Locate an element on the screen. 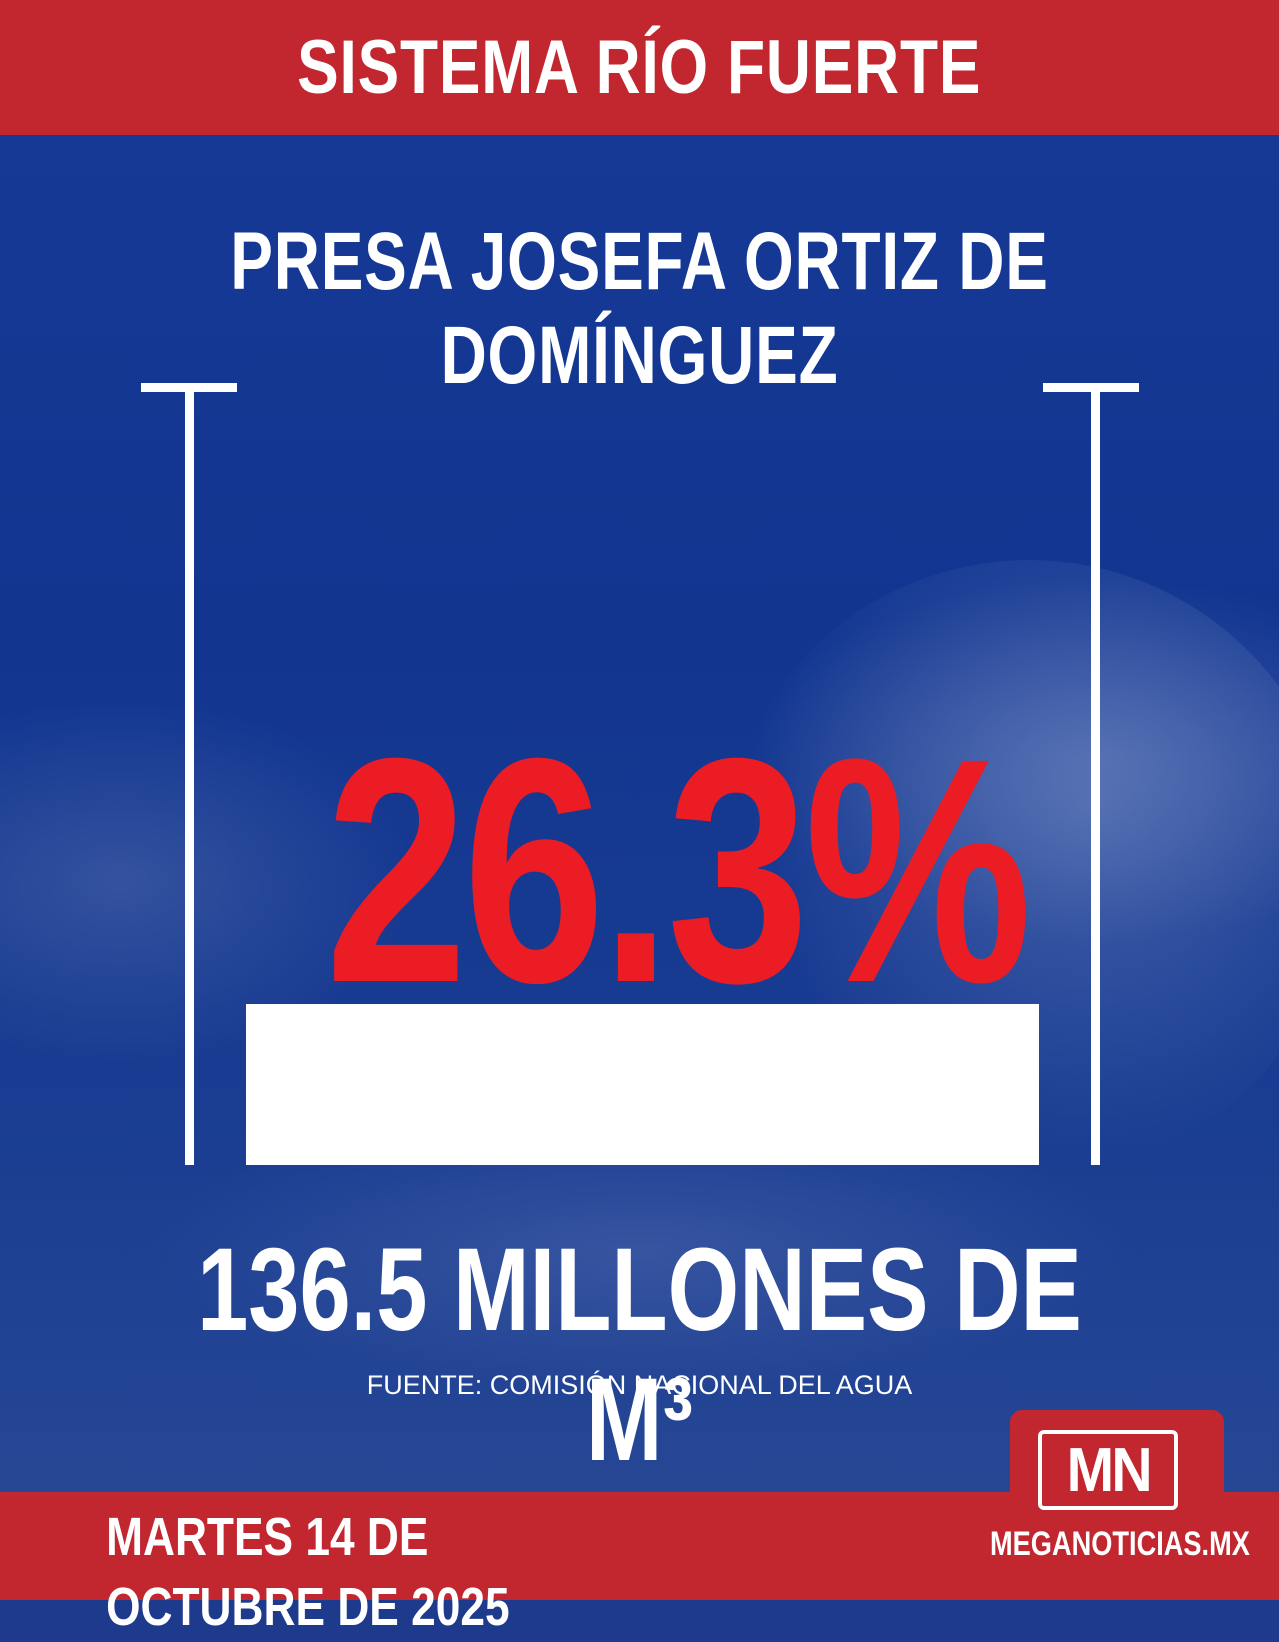  top-banner: SISTEMA RÍO FUERTE is located at coordinates (639, 67).